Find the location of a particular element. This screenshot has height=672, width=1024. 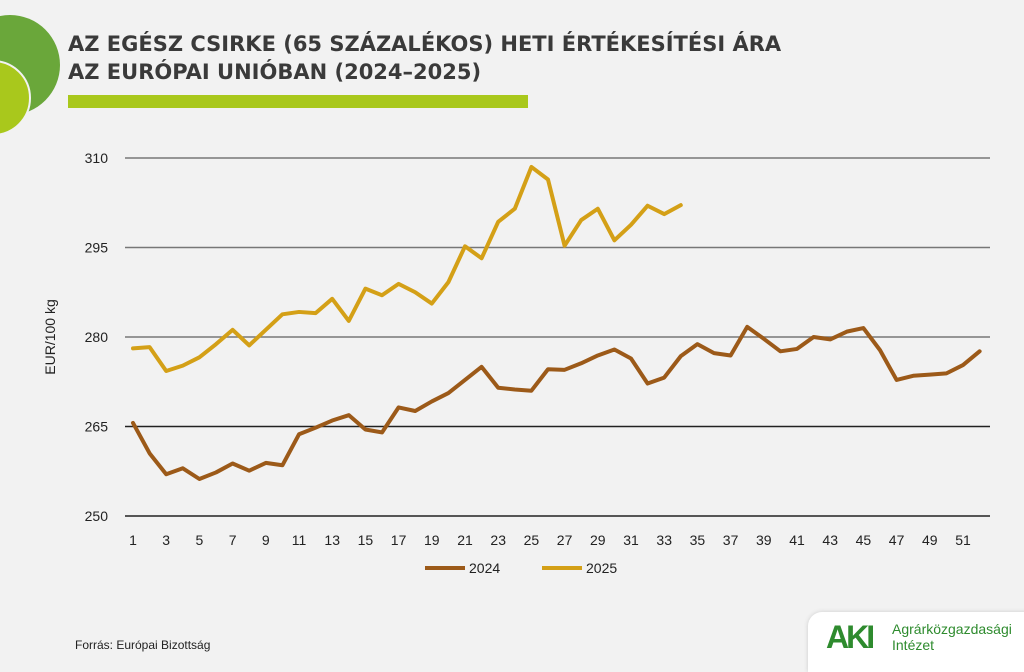

y-tick-label: 250 is located at coordinates (97, 516).